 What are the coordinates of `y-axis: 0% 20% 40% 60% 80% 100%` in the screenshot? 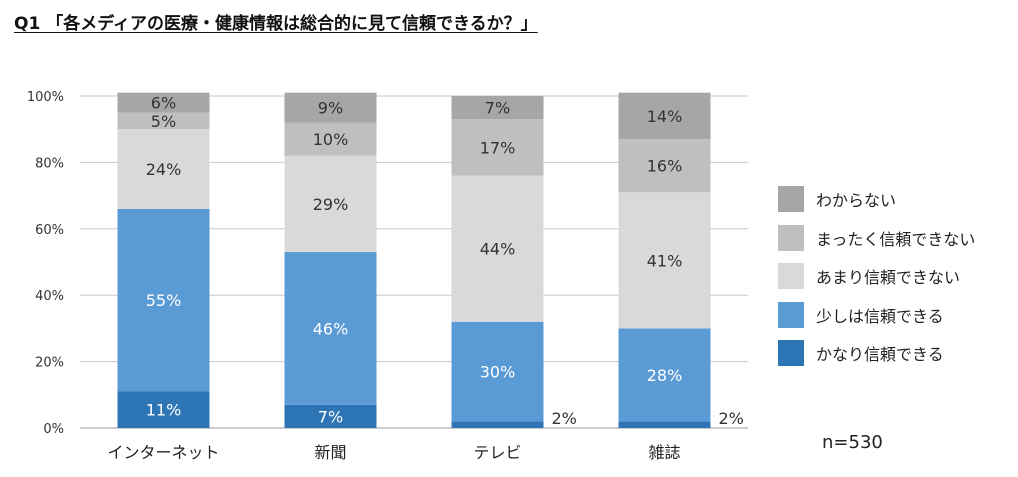 It's located at (45, 263).